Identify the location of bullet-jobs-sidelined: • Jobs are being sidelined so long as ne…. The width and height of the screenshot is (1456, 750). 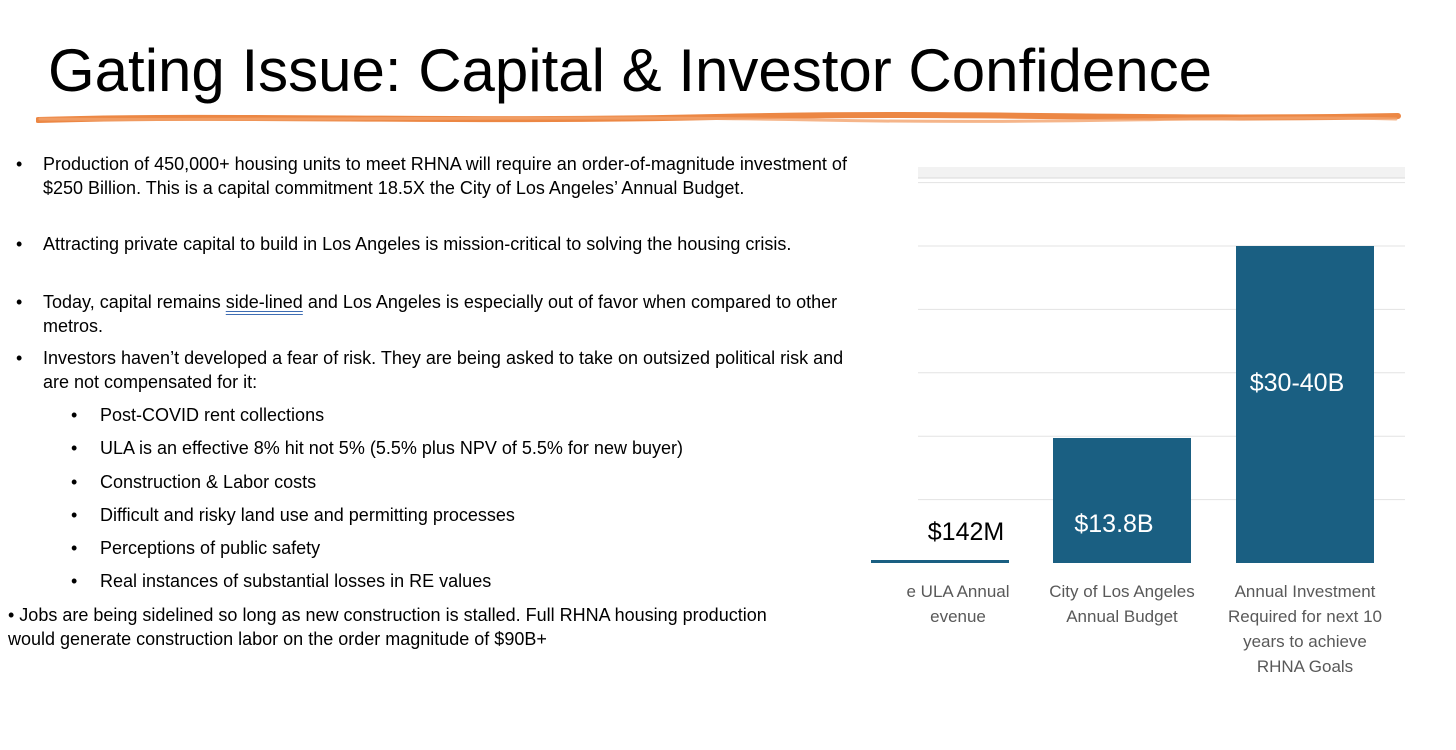
(387, 627).